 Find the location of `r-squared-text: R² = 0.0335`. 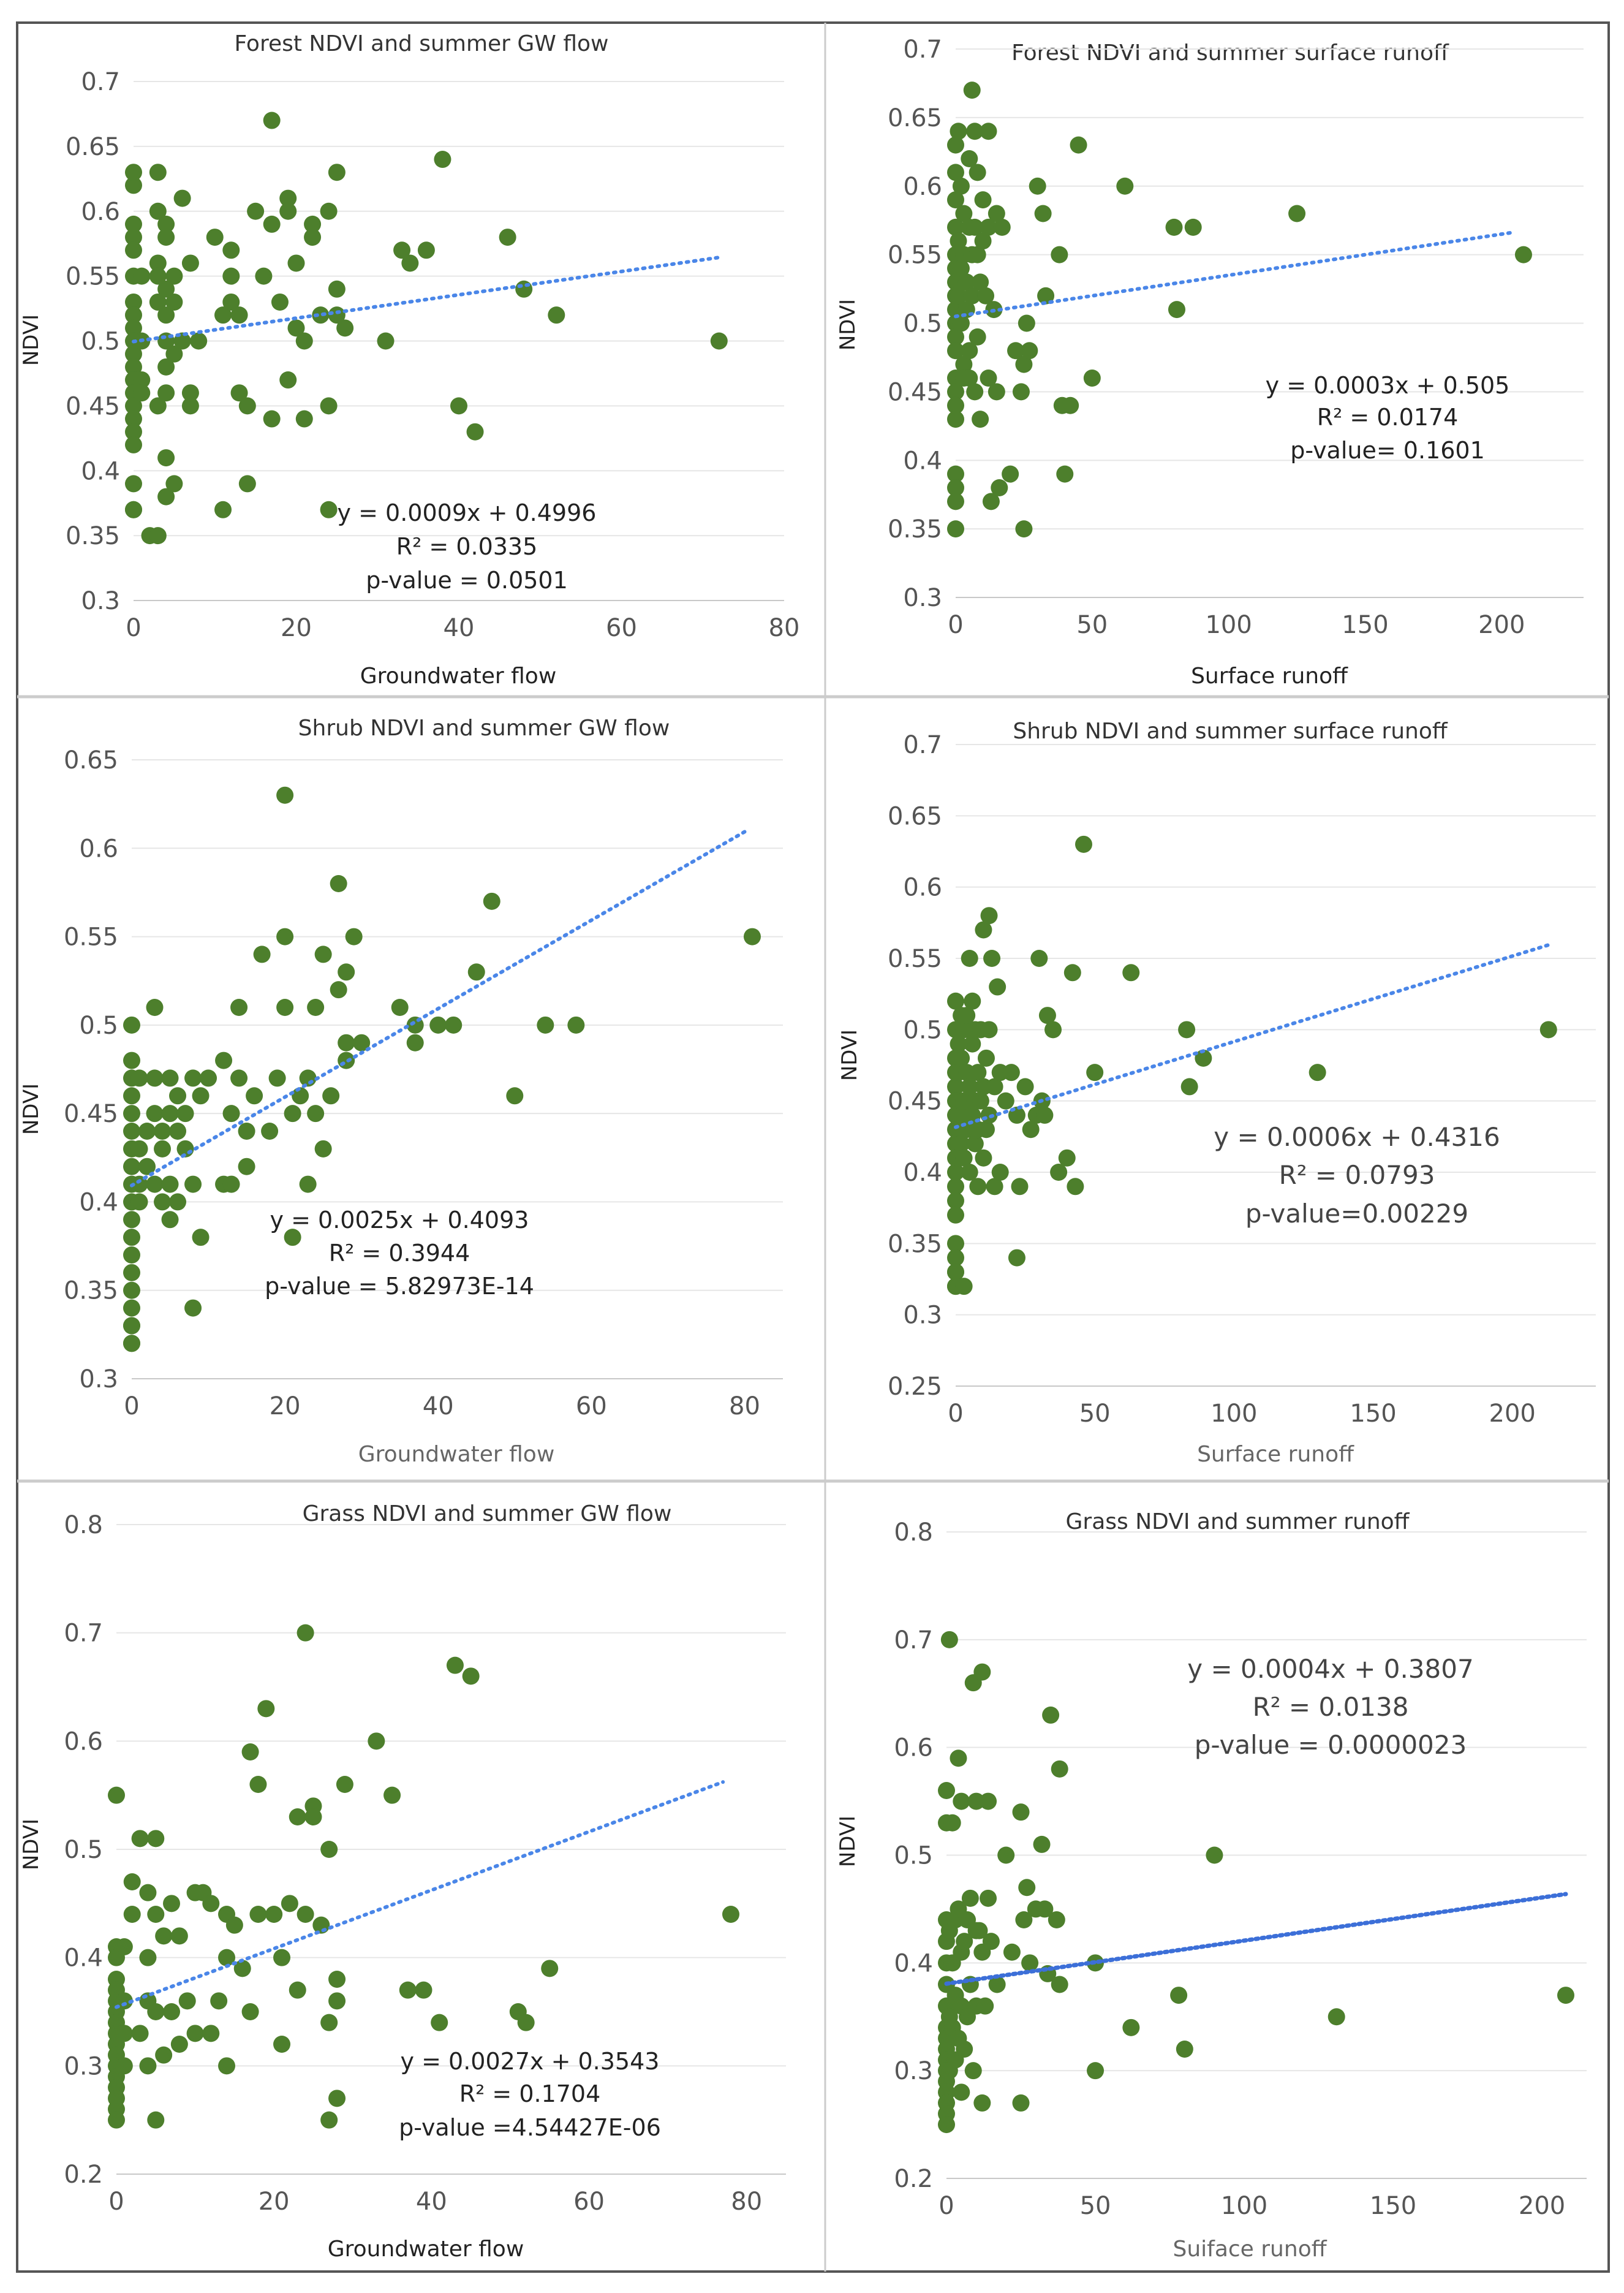

r-squared-text: R² = 0.0335 is located at coordinates (467, 546).